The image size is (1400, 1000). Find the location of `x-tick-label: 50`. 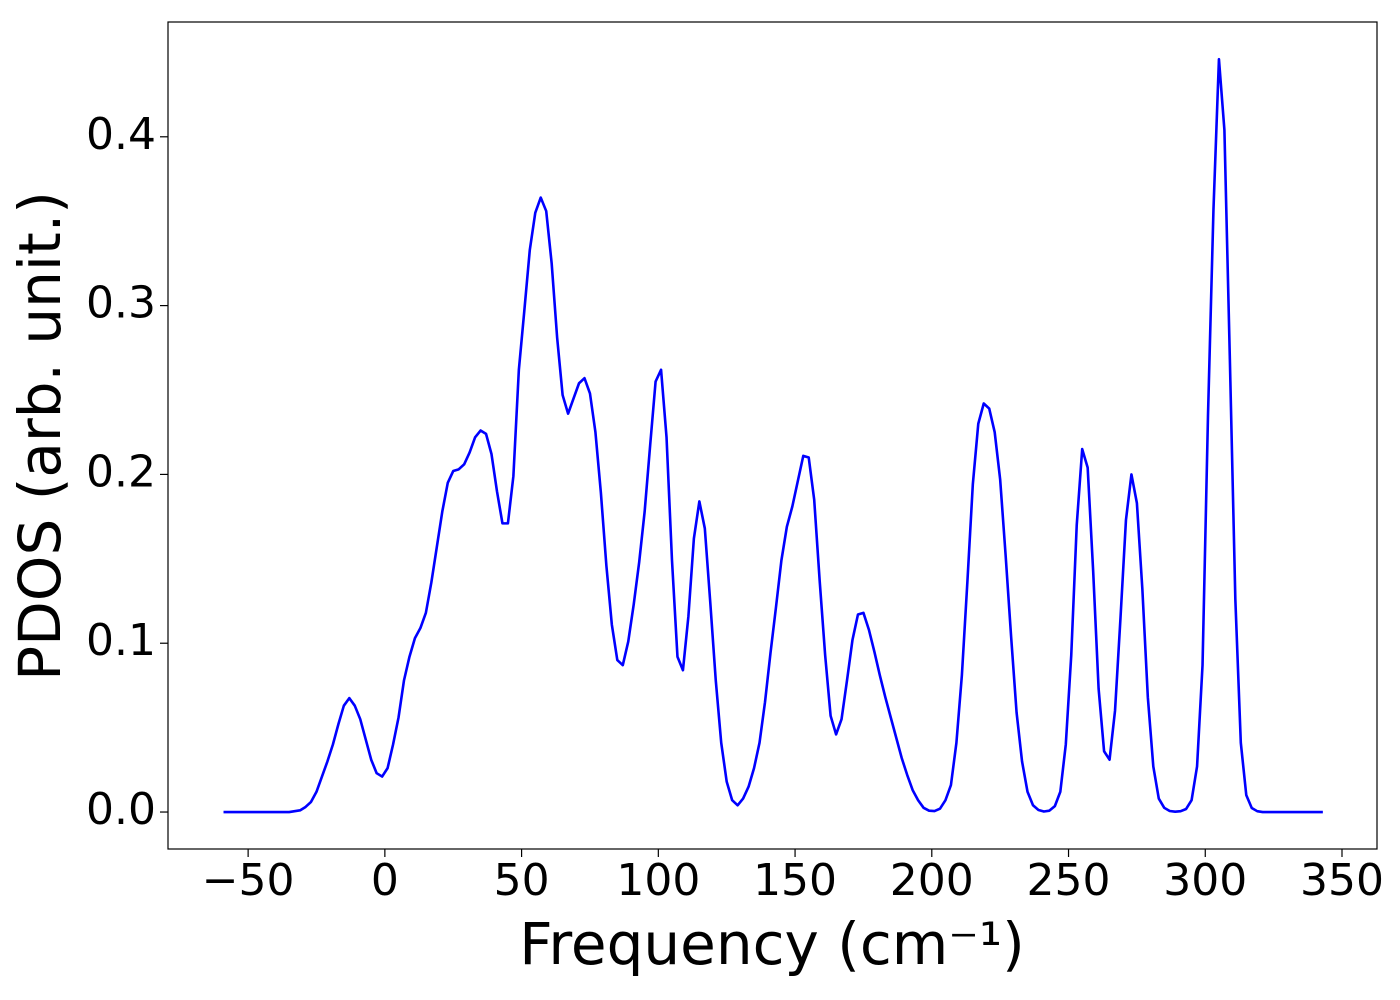

x-tick-label: 50 is located at coordinates (522, 880).